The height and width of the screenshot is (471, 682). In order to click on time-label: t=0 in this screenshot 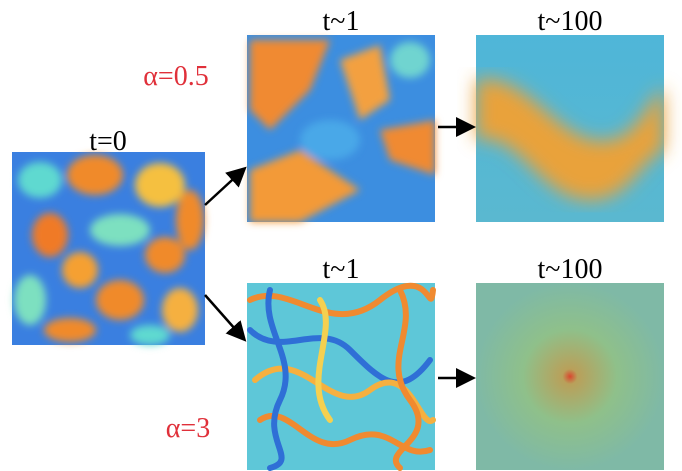, I will do `click(108, 141)`.